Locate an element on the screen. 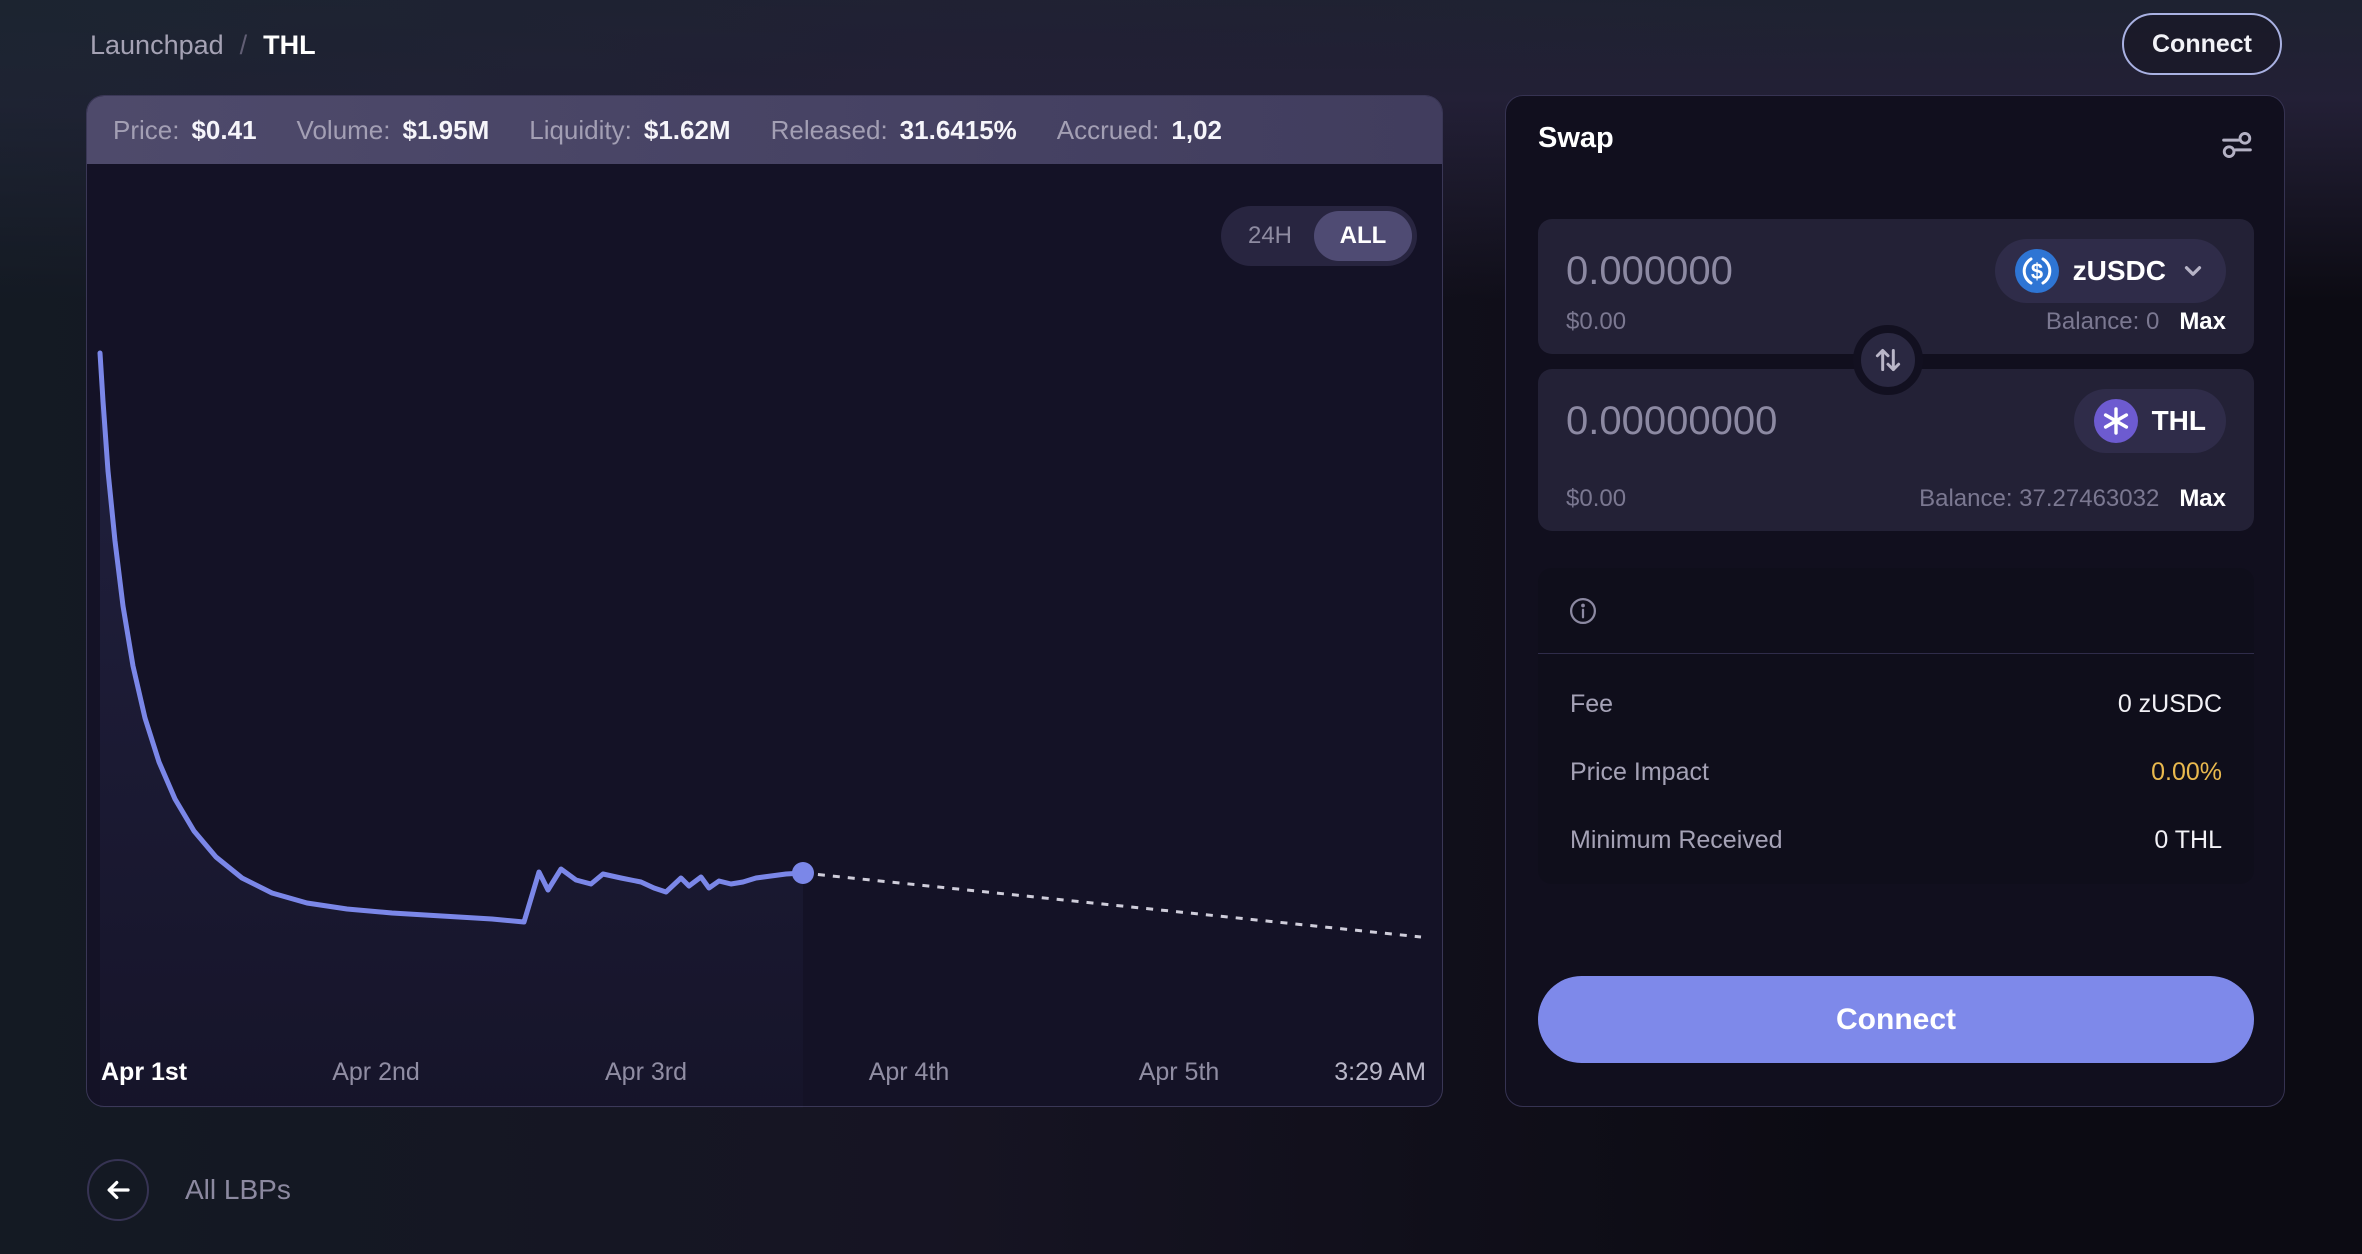 The image size is (2362, 1254). x-tick-apr3: Apr 3rd is located at coordinates (646, 1072).